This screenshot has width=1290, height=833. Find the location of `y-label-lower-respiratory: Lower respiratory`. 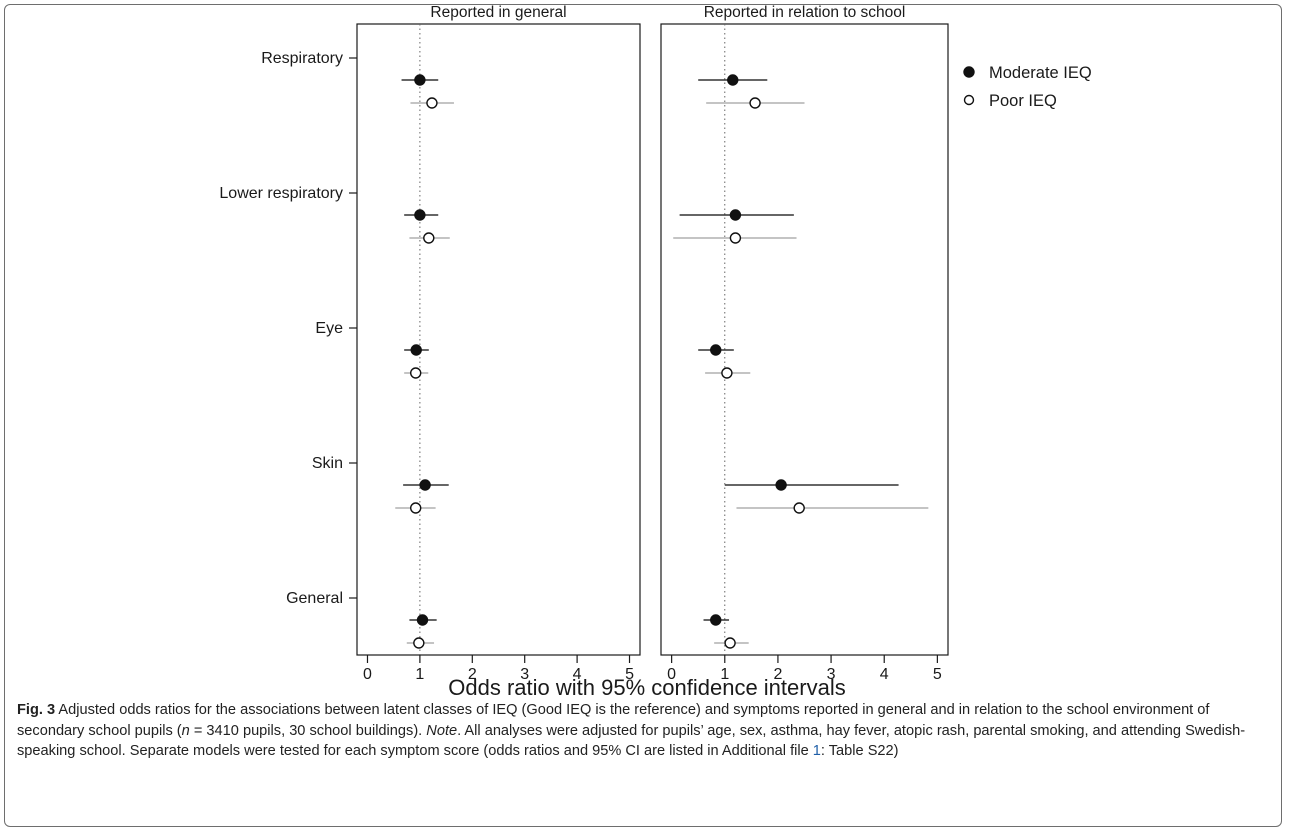

y-label-lower-respiratory: Lower respiratory is located at coordinates (281, 193).